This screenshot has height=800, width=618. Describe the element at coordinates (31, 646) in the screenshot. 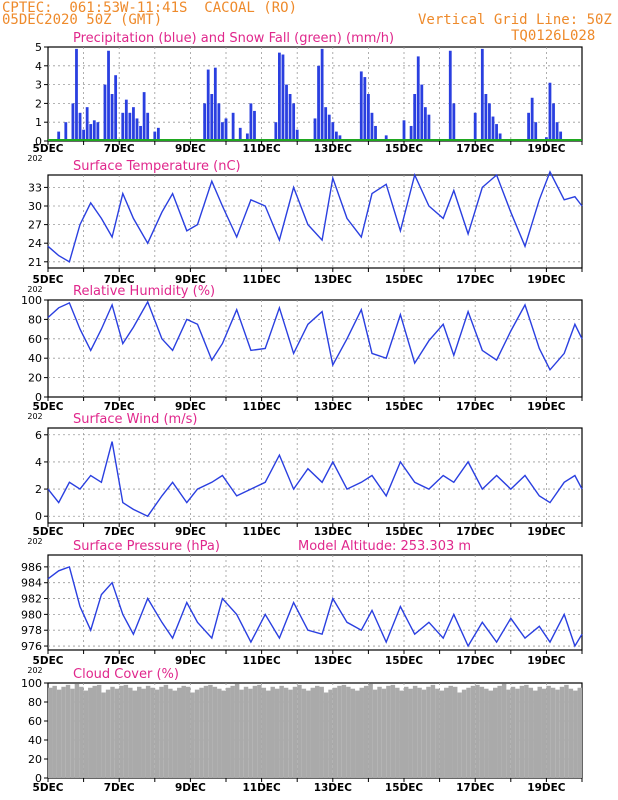

I see `ytick-label: 976` at that location.